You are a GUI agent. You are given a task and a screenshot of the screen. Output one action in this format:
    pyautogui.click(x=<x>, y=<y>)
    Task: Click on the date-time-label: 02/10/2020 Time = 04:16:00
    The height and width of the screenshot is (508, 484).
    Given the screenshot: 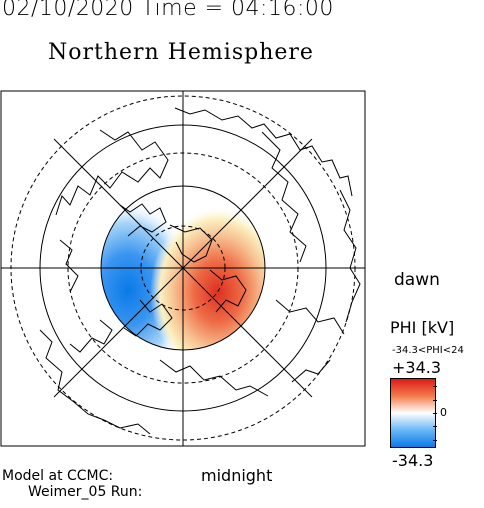 What is the action you would take?
    pyautogui.click(x=168, y=10)
    